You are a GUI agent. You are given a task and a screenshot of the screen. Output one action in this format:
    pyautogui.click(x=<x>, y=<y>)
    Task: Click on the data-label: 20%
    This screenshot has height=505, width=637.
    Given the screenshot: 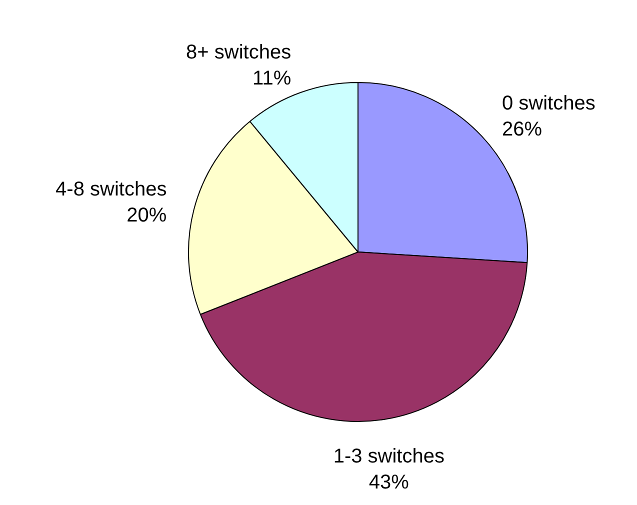 What is the action you would take?
    pyautogui.click(x=146, y=215)
    